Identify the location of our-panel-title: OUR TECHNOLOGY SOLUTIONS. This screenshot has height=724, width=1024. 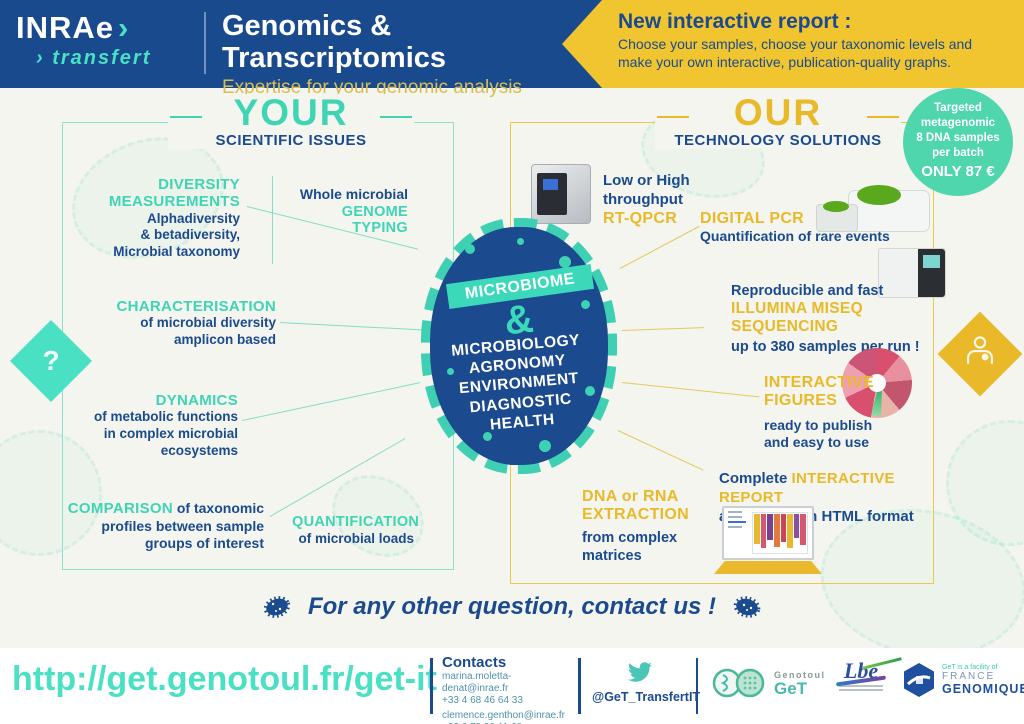
(778, 121).